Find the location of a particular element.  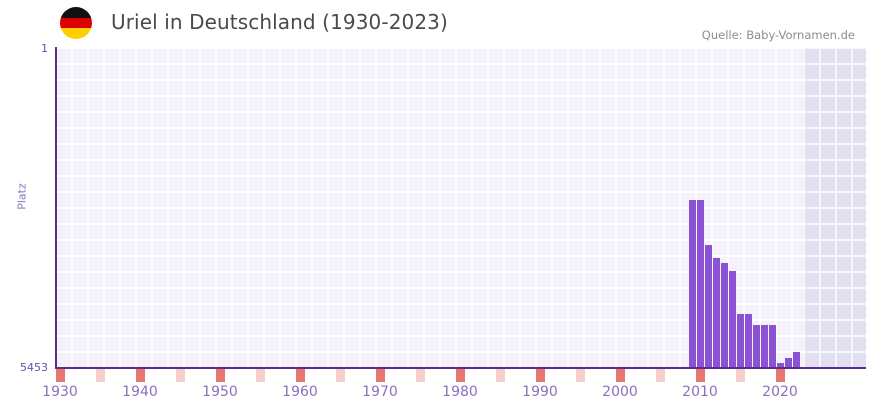

bar-2012 is located at coordinates (716, 313).